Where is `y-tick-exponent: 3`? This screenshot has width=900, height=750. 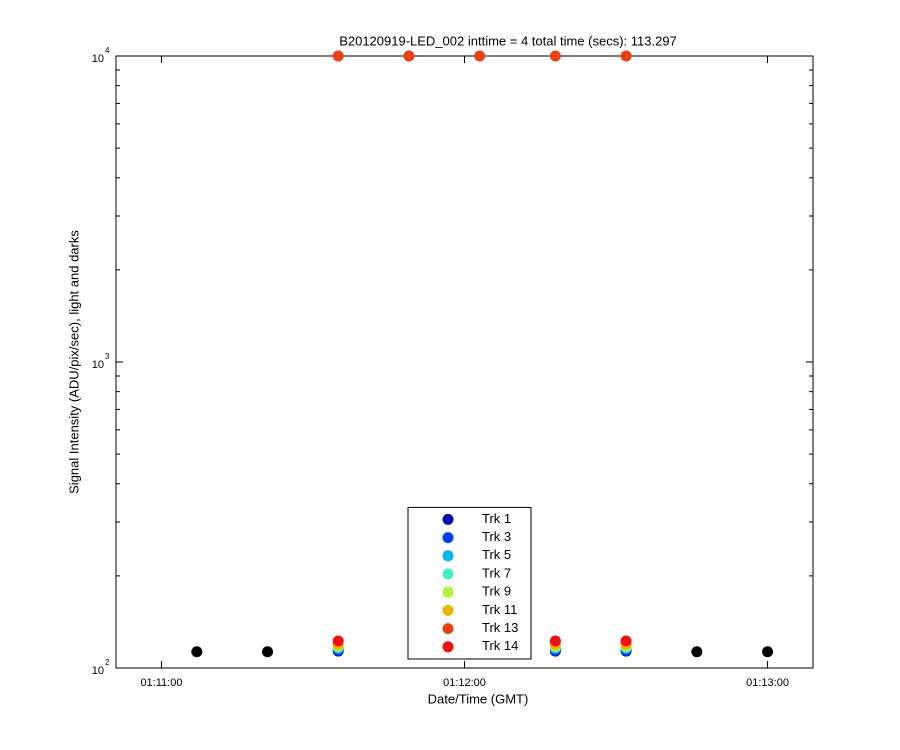
y-tick-exponent: 3 is located at coordinates (107, 356).